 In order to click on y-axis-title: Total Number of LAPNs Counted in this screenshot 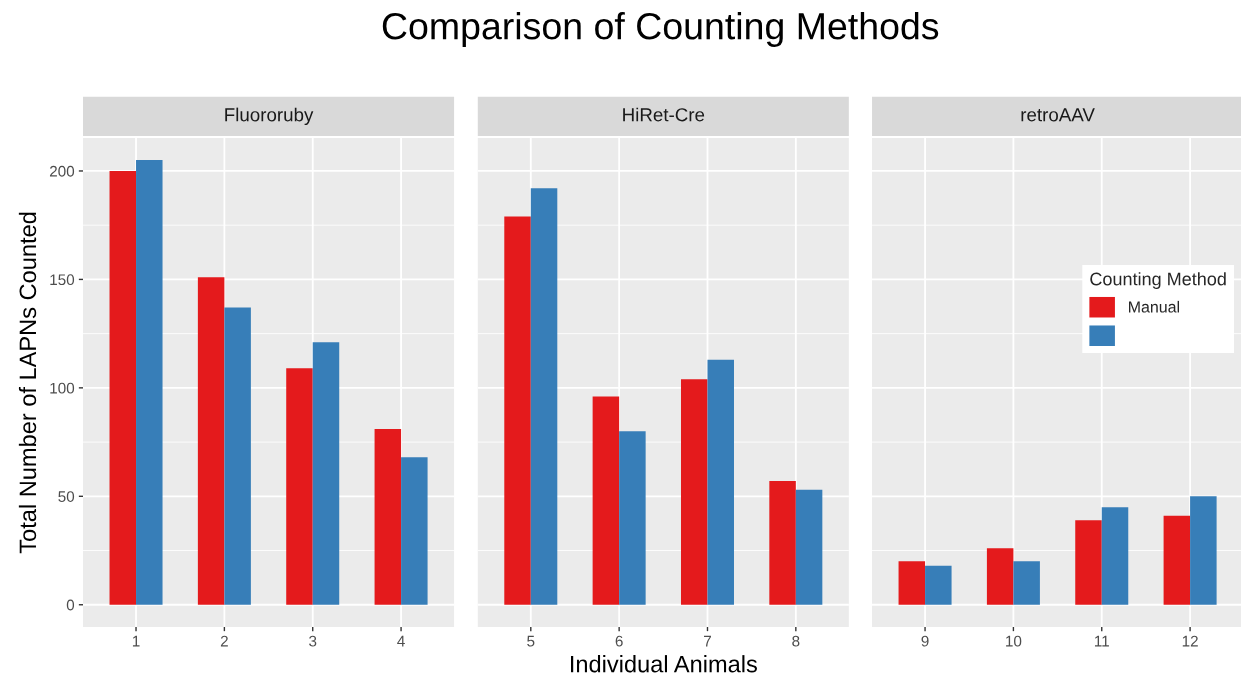, I will do `click(27, 383)`.